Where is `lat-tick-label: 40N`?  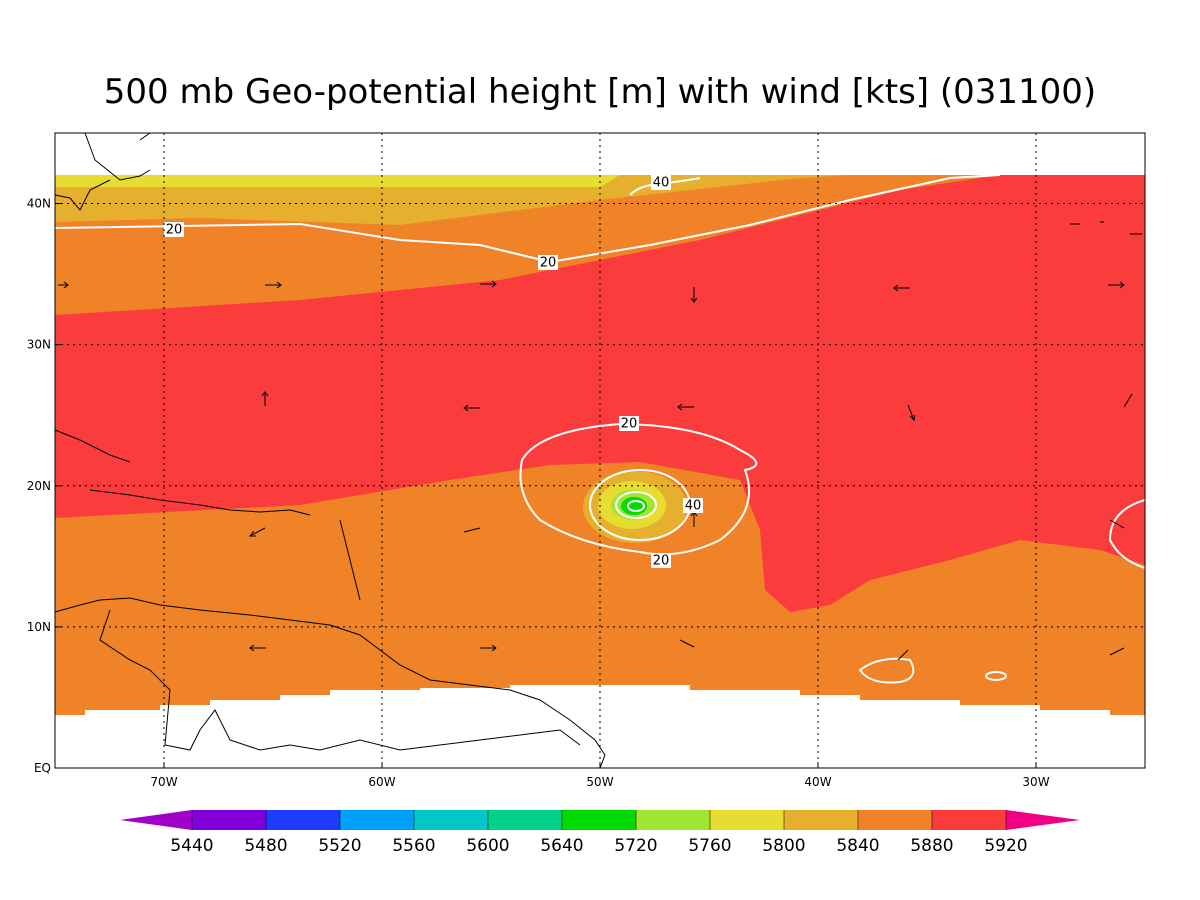
lat-tick-label: 40N is located at coordinates (39, 204).